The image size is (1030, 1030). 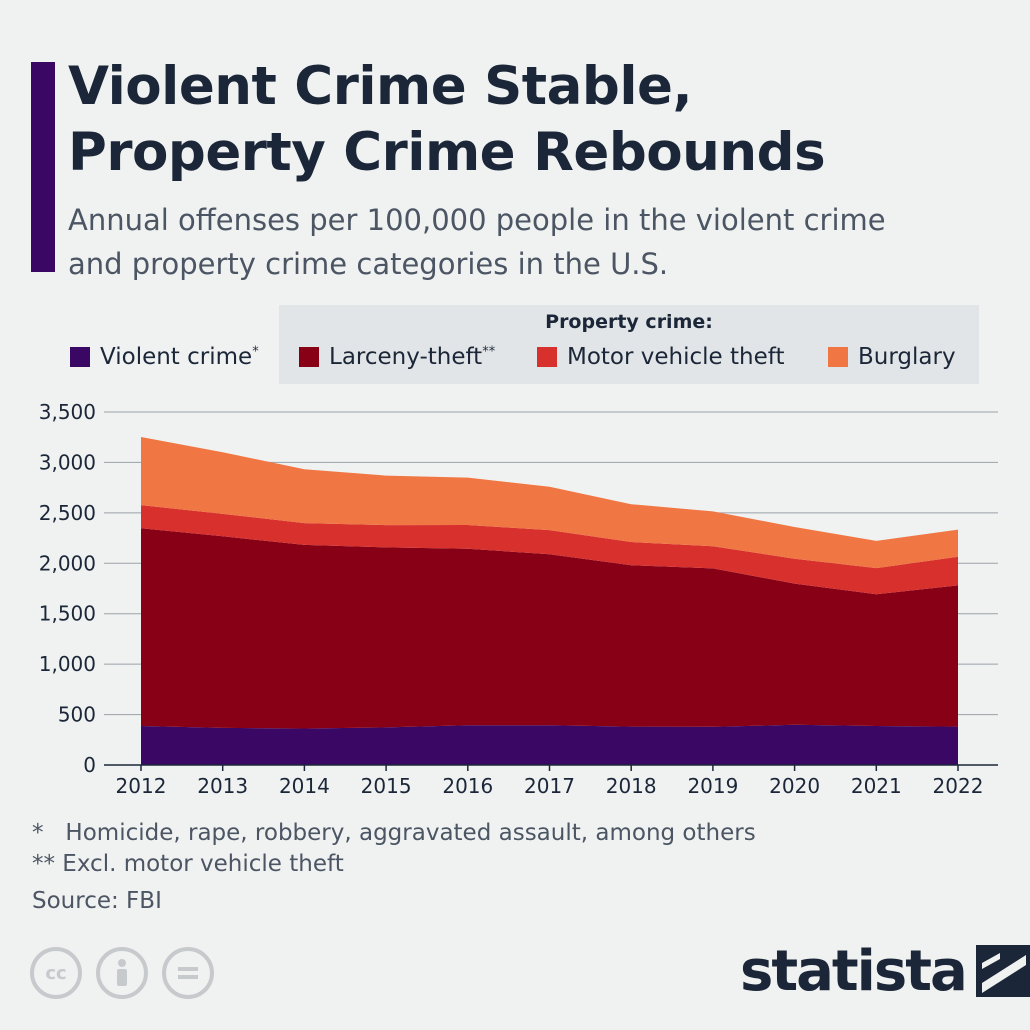 I want to click on title-line-2: Property Crime Rebounds, so click(x=447, y=152).